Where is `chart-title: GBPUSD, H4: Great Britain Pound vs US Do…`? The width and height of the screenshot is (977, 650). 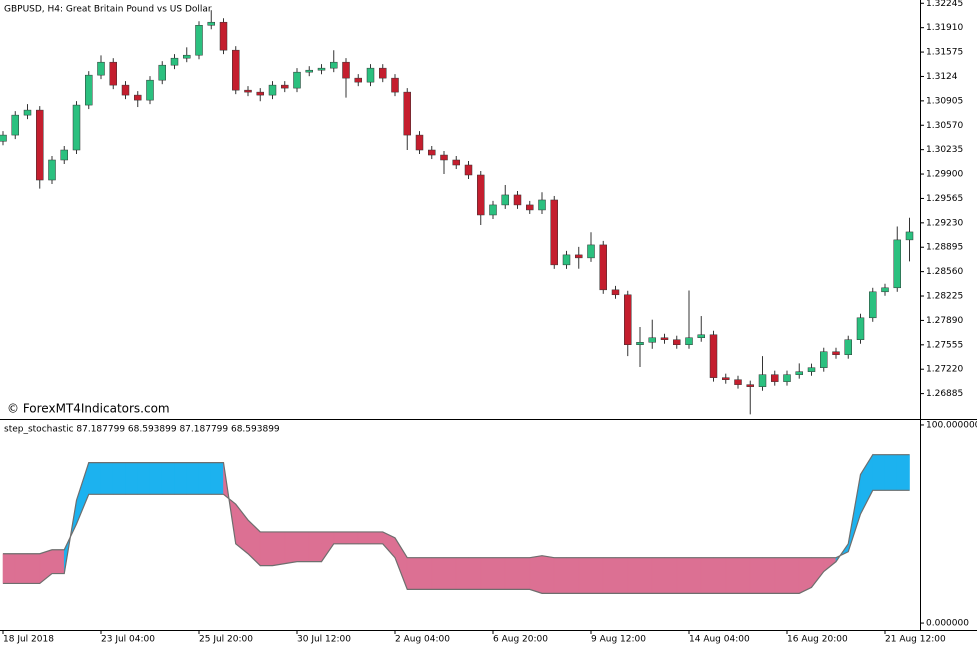
chart-title: GBPUSD, H4: Great Britain Pound vs US Do… is located at coordinates (108, 10).